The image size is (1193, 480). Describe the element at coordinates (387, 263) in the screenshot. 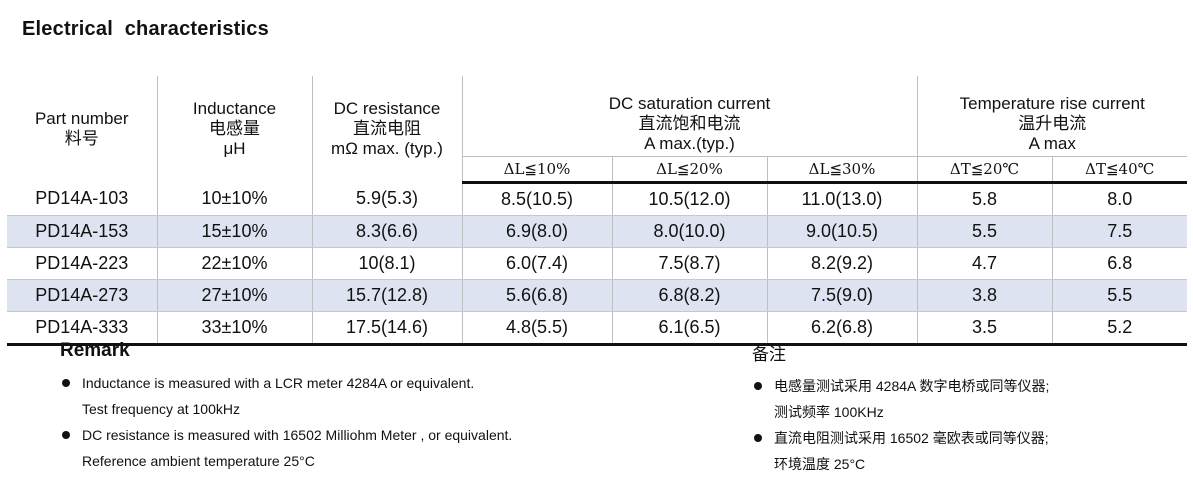

I see `cell-dcr: 10(8.1)` at that location.